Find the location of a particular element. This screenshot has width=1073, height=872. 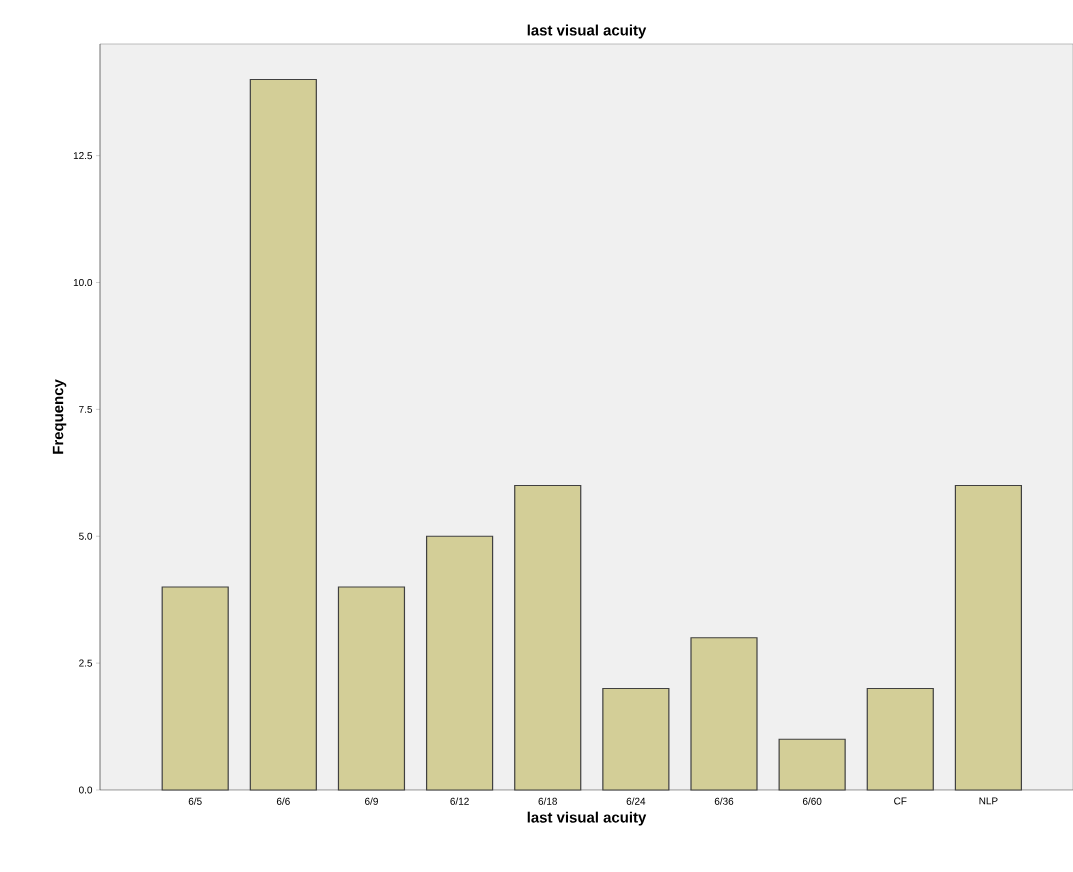

x-tick-label: 6/24 is located at coordinates (636, 801).